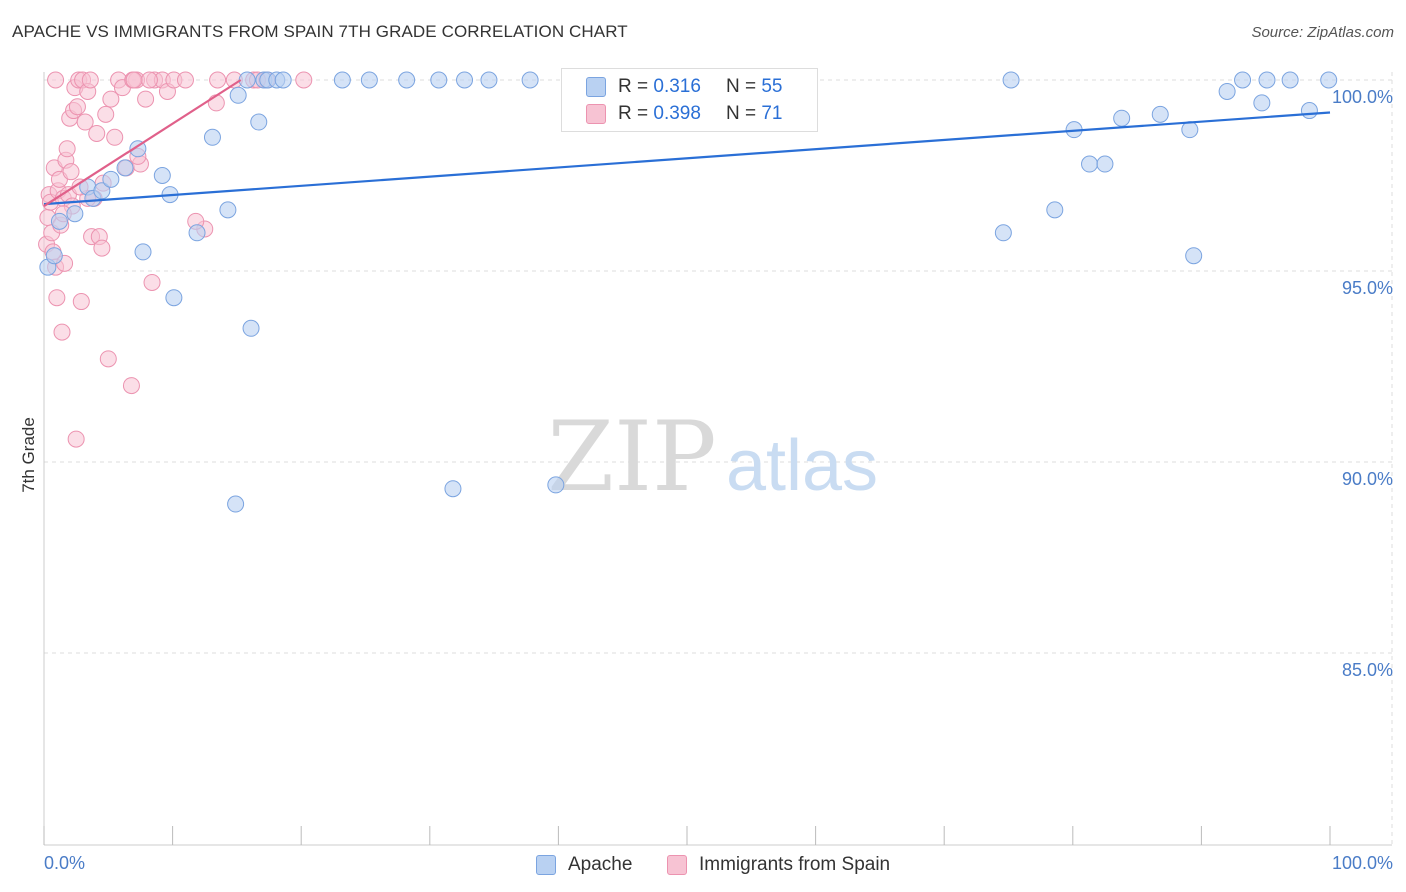  What do you see at coordinates (1362, 863) in the screenshot?
I see `x-tick-label: 100.0%` at bounding box center [1362, 863].